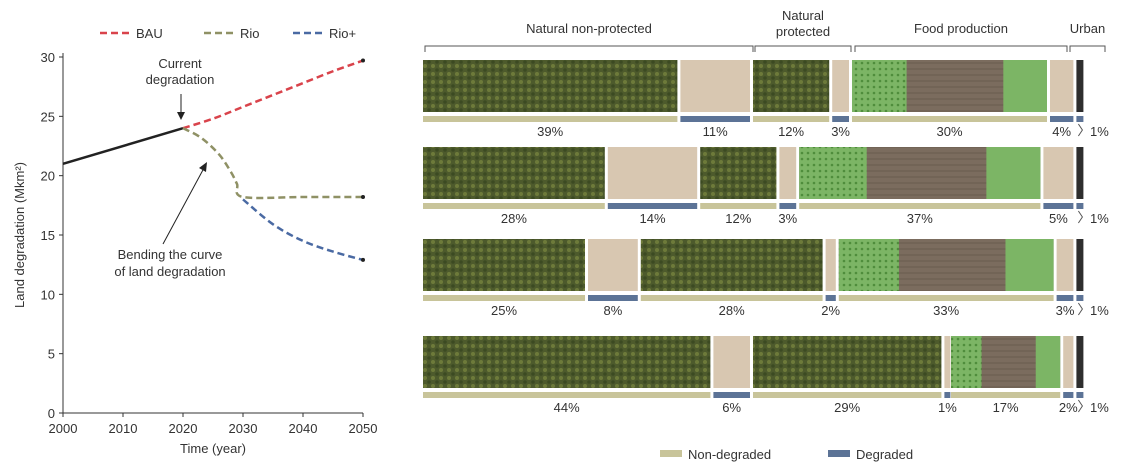  What do you see at coordinates (123, 428) in the screenshot?
I see `x-tick-label: 2010` at bounding box center [123, 428].